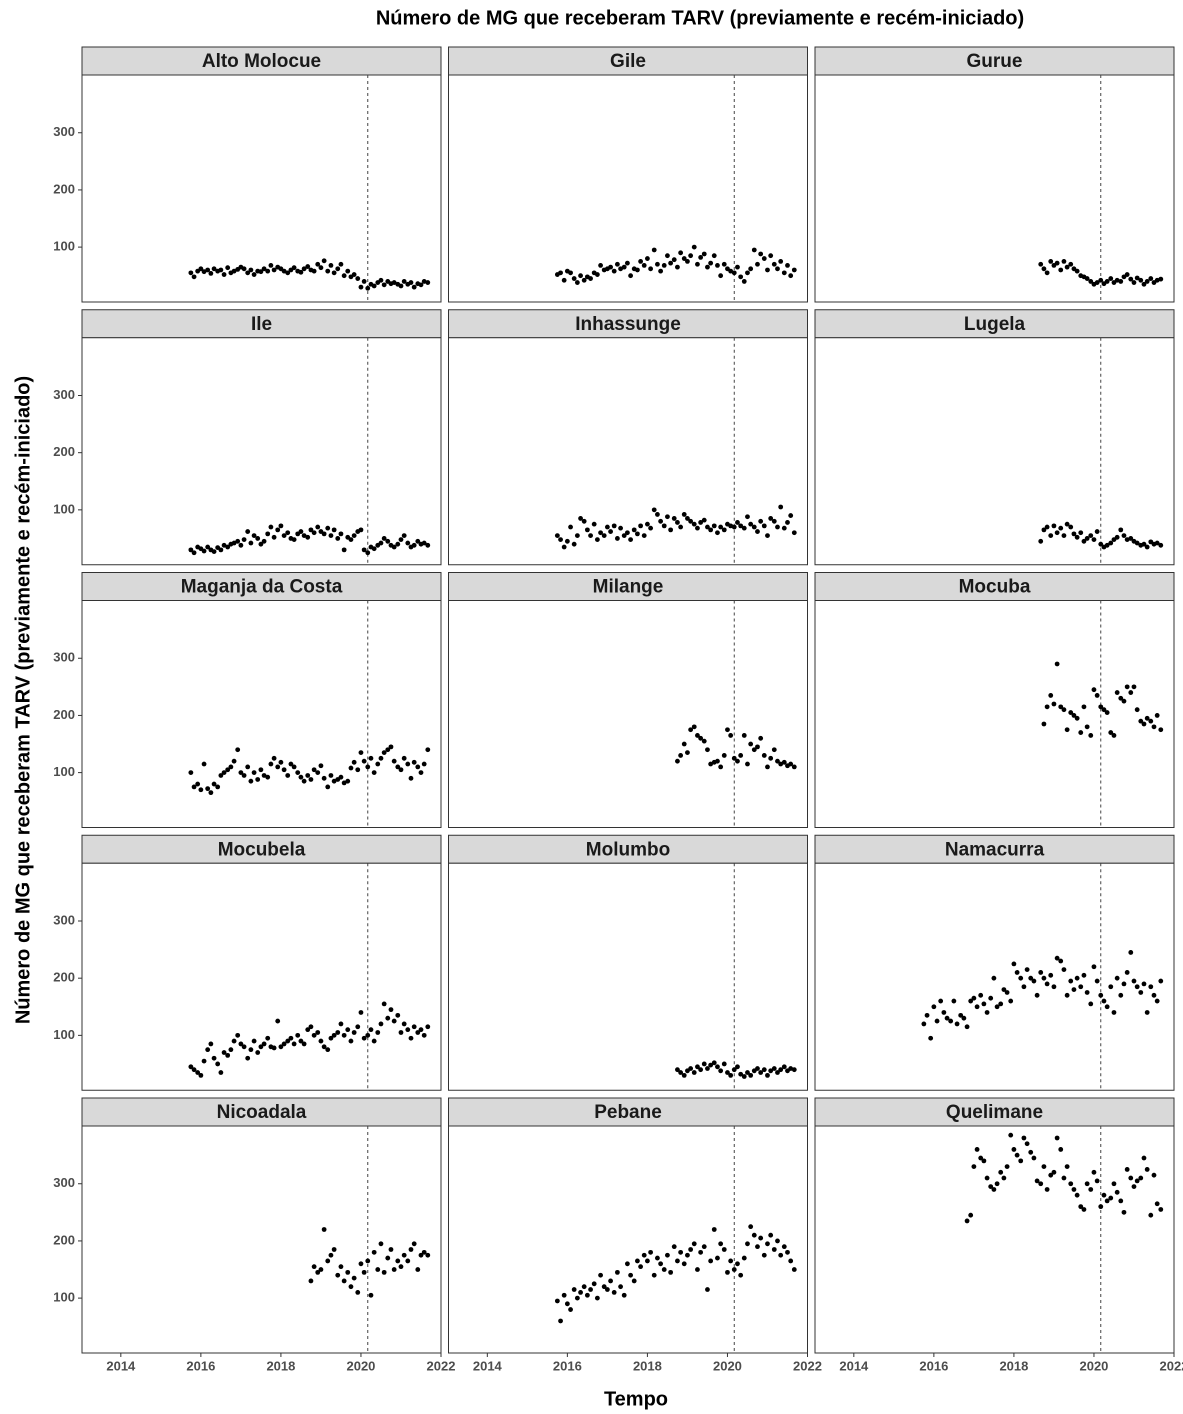 The image size is (1183, 1414). I want to click on strip-label: Maganja da Costa, so click(262, 587).